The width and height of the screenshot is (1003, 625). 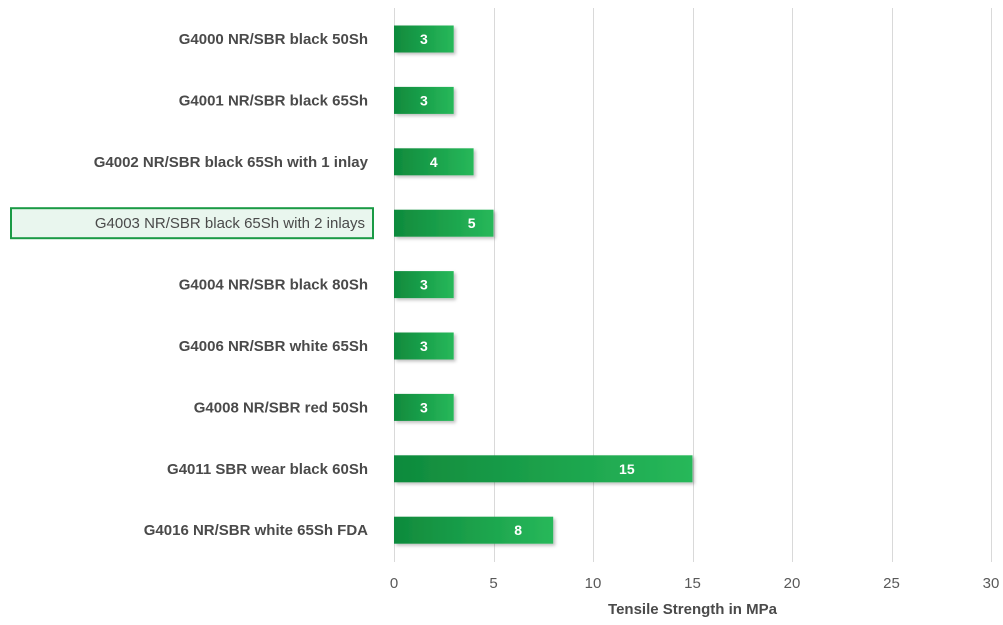 I want to click on x-tick-label: 25, so click(x=891, y=583).